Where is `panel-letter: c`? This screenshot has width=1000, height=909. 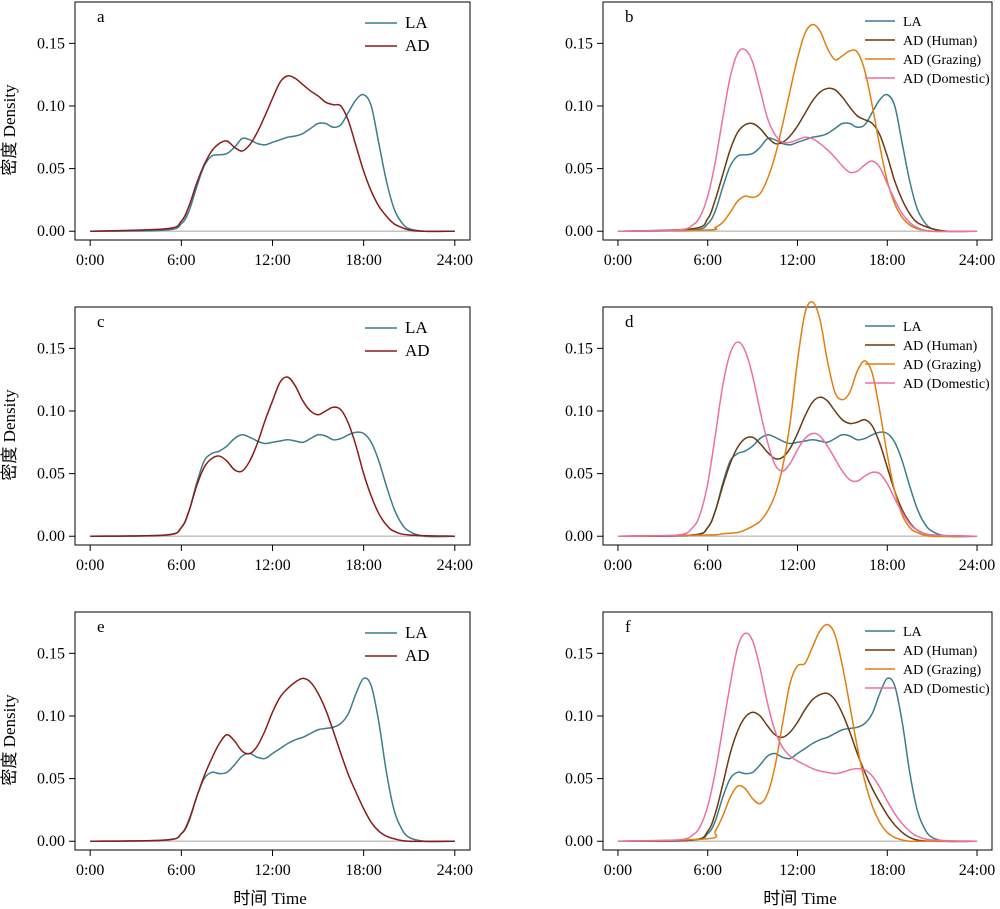 panel-letter: c is located at coordinates (101, 321).